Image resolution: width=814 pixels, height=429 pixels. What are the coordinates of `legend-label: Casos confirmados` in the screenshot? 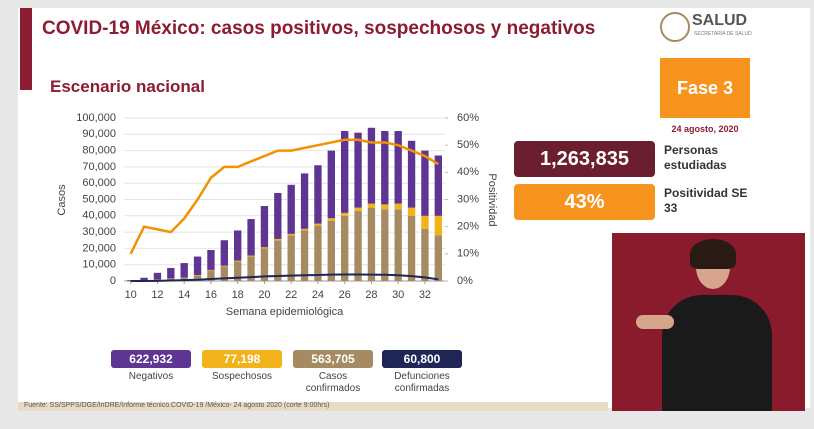 It's located at (333, 382).